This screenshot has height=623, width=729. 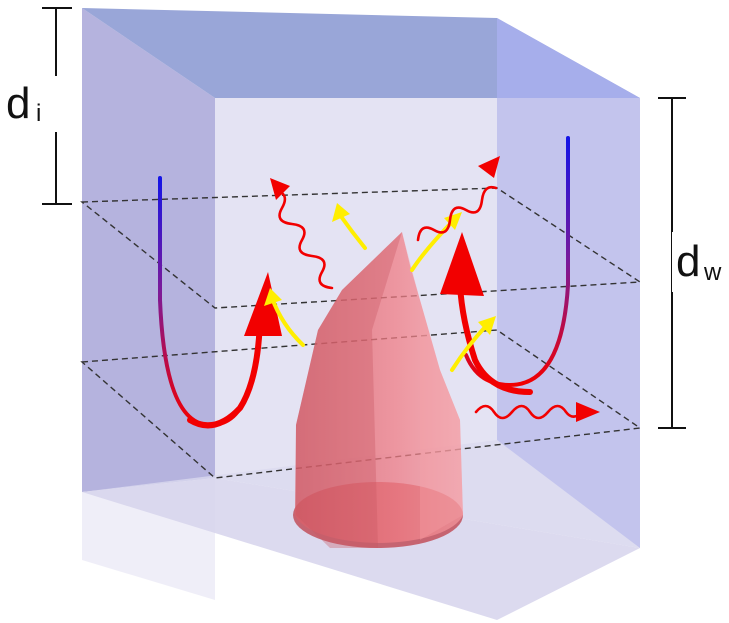 I want to click on dw-label-bg, so click(x=700, y=262).